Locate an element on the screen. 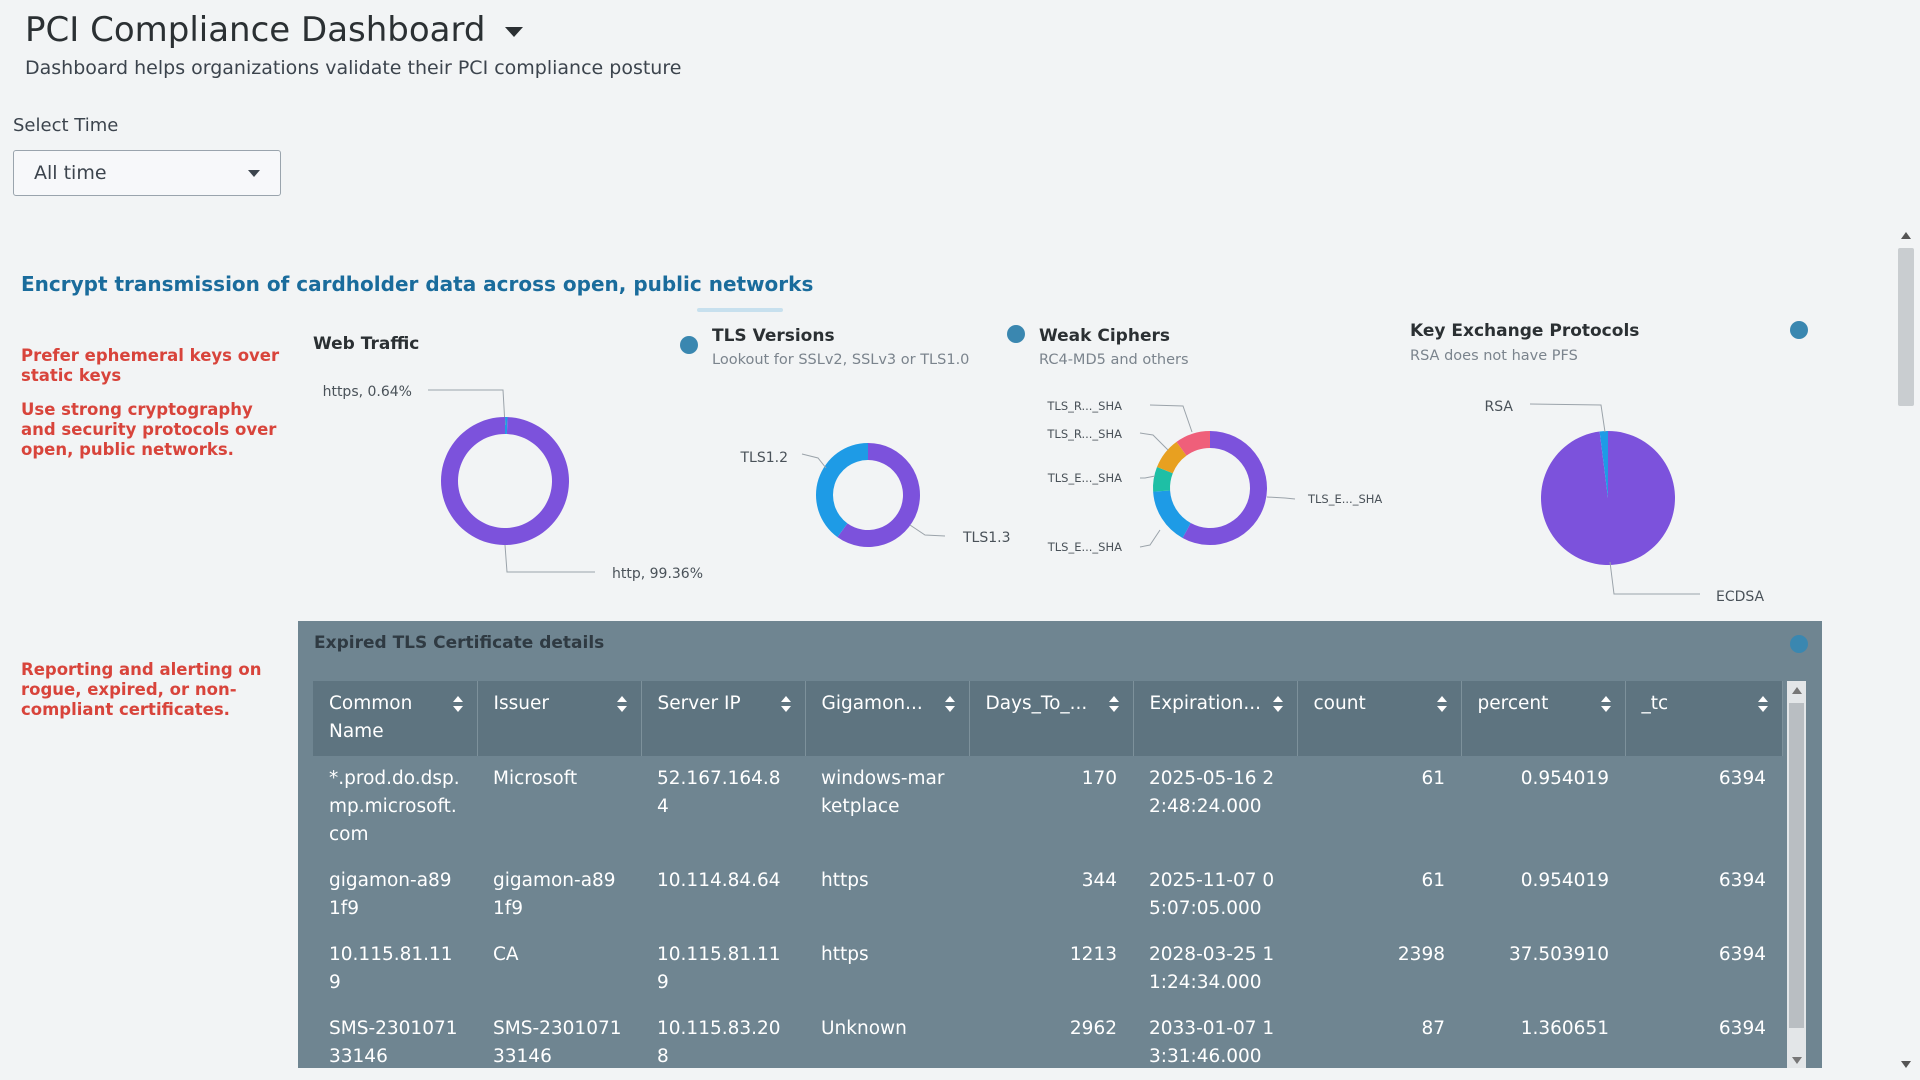 The height and width of the screenshot is (1080, 1920). slice-label: http, 99.36% is located at coordinates (657, 574).